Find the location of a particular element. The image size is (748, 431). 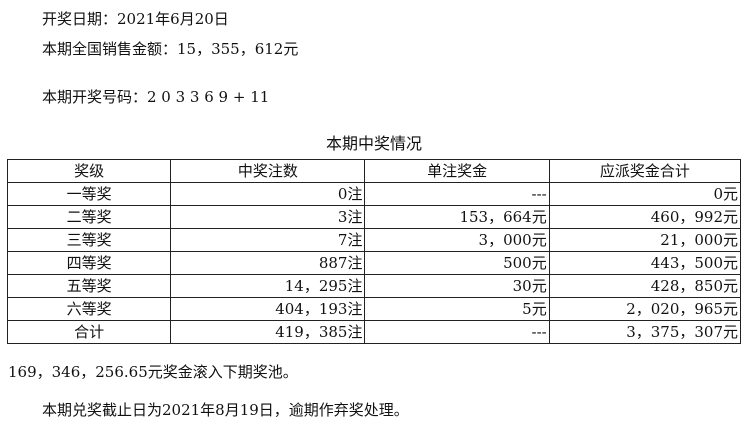

cell-level: 二等奖 is located at coordinates (89, 217).